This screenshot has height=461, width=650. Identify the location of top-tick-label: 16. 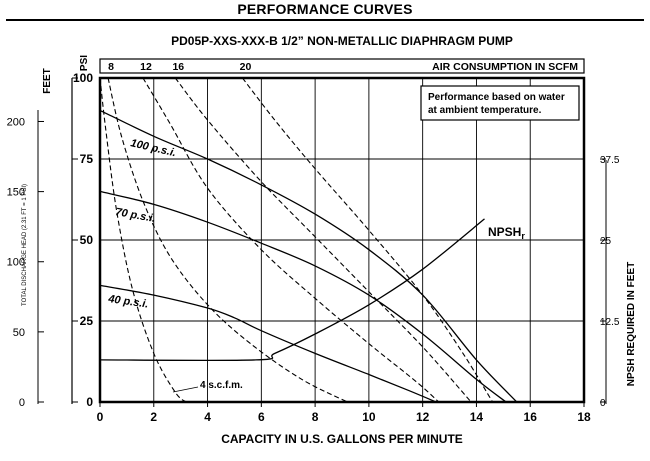
(178, 67).